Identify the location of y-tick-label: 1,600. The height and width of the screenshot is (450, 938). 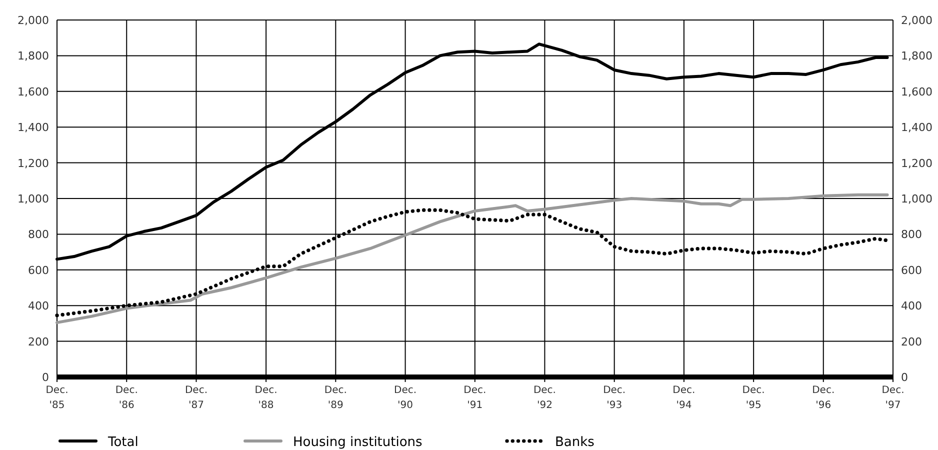
(33, 91).